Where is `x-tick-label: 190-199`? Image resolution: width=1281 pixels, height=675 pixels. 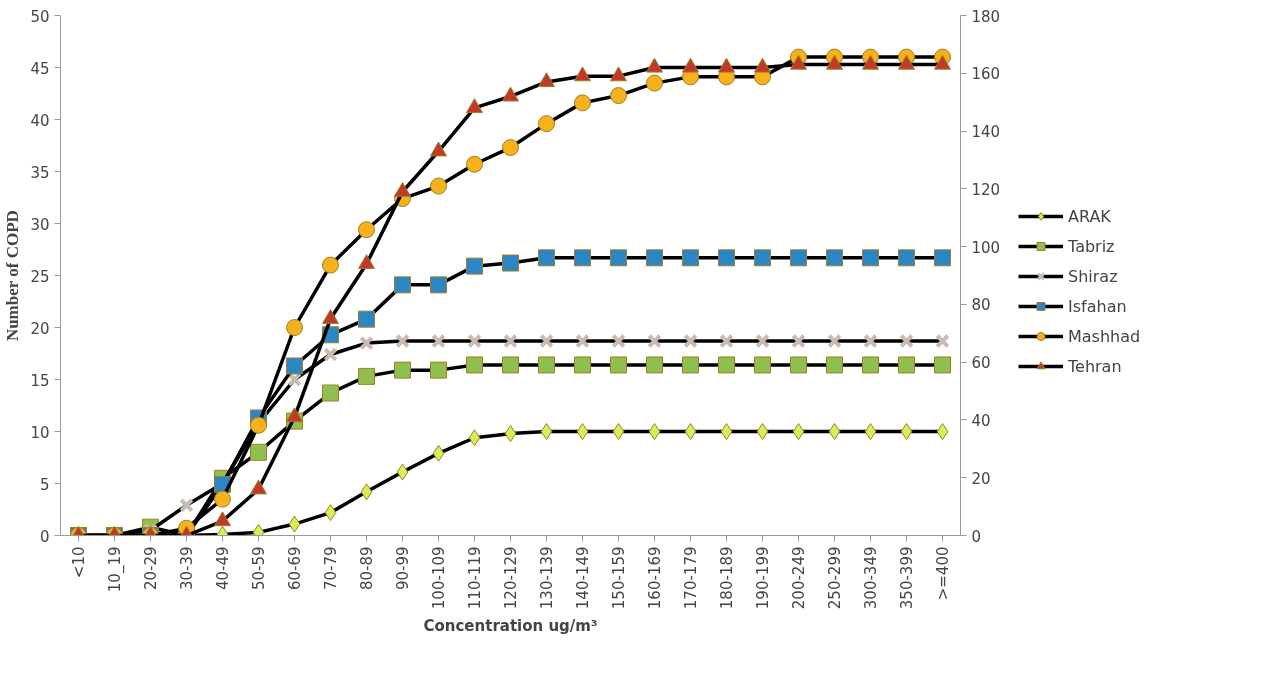 x-tick-label: 190-199 is located at coordinates (762, 578).